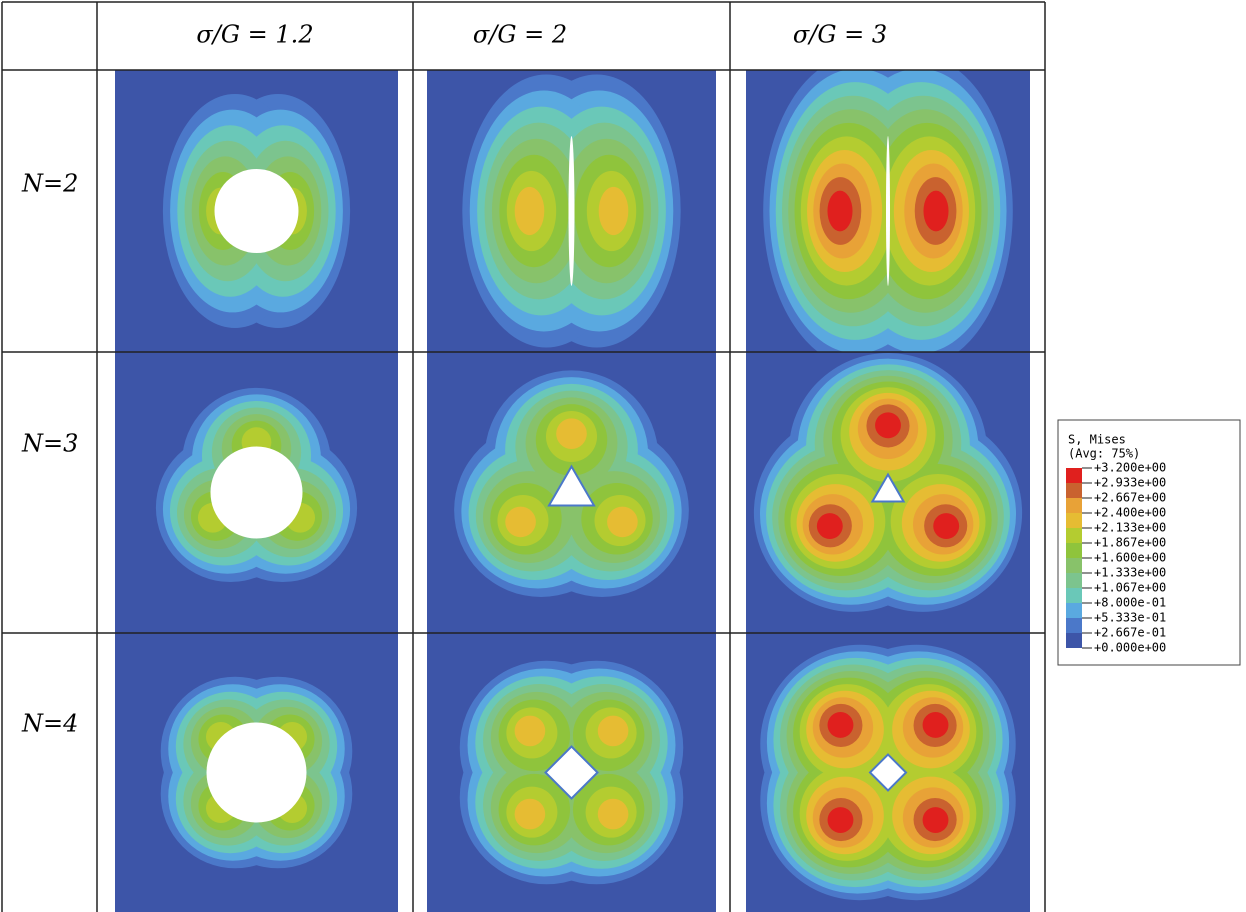 This screenshot has height=912, width=1246. Describe the element at coordinates (1130, 543) in the screenshot. I see `legend-label: +1.867e+00` at that location.